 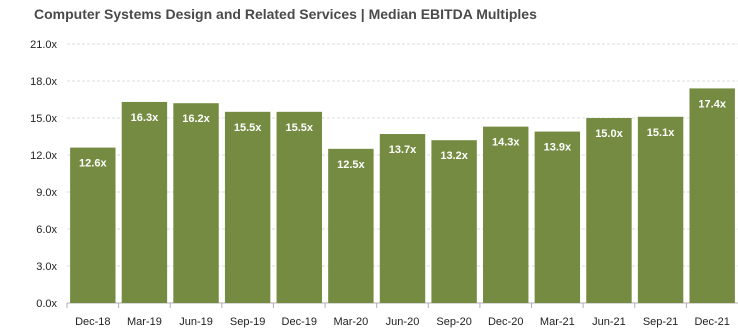 What do you see at coordinates (247, 322) in the screenshot?
I see `x-tick-label: Sep-19` at bounding box center [247, 322].